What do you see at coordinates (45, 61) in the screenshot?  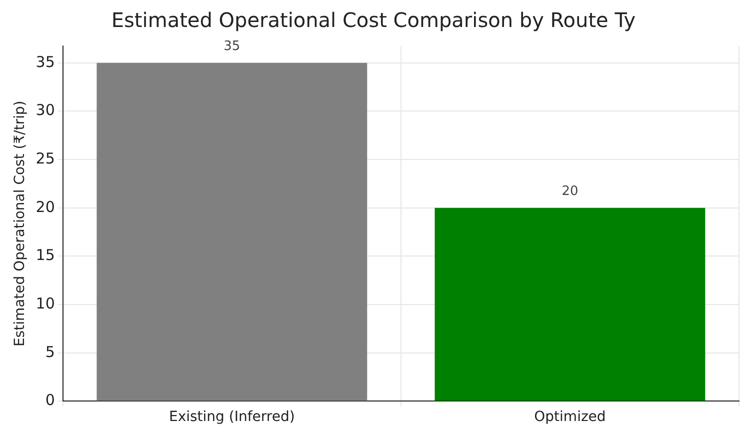 I see `y-tick-label: 35` at bounding box center [45, 61].